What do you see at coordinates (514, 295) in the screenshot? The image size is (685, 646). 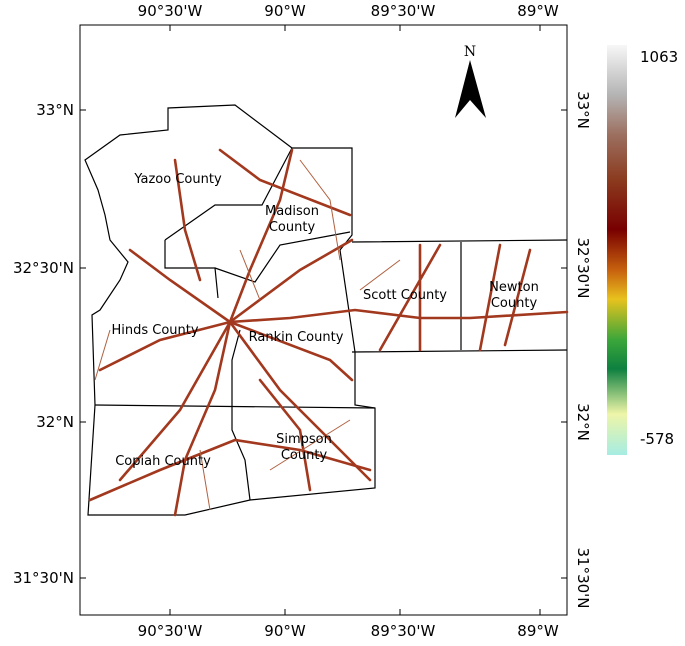 I see `county-label: Newton County` at bounding box center [514, 295].